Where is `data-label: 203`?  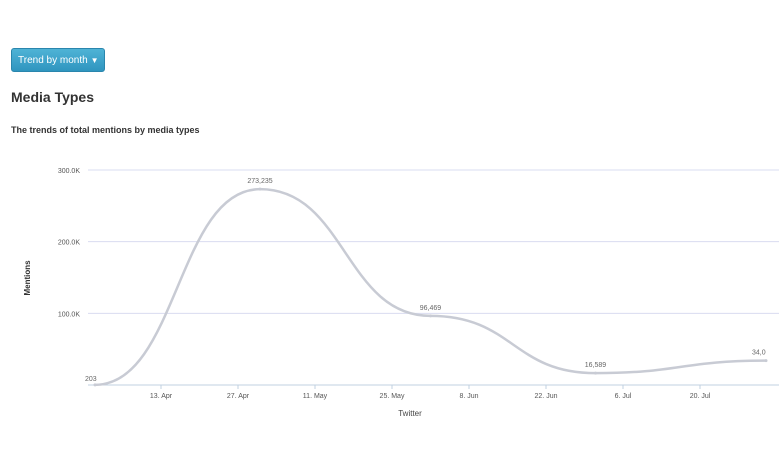
data-label: 203 is located at coordinates (91, 379).